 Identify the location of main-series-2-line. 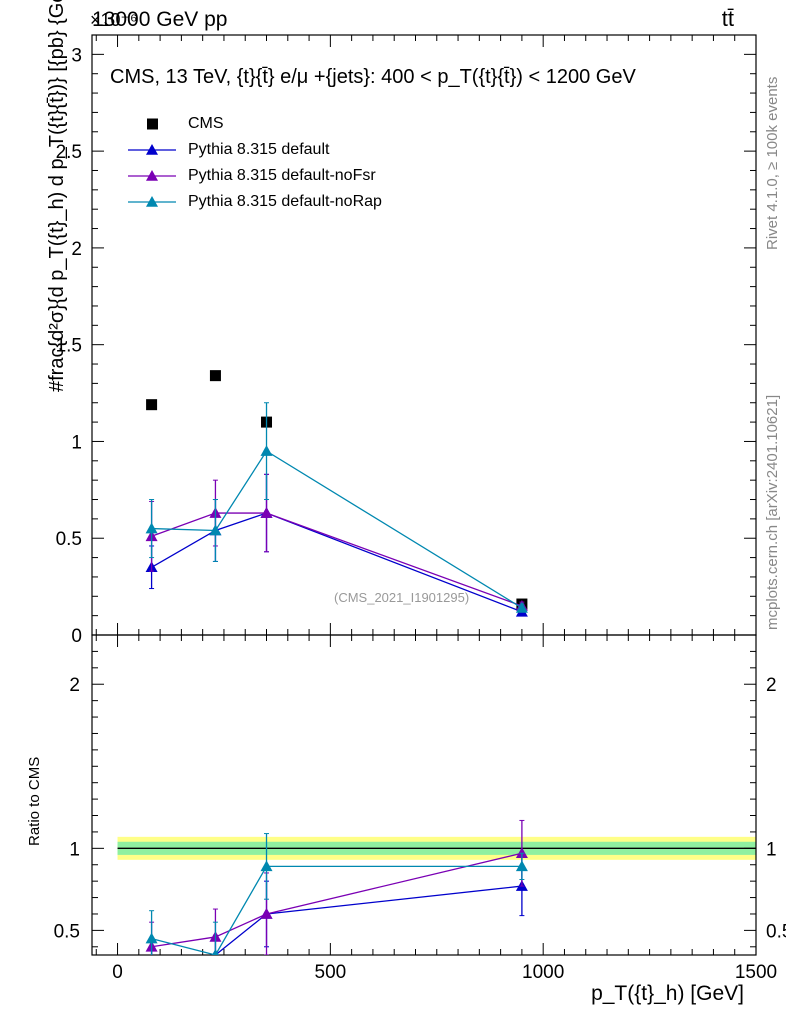
(337, 559).